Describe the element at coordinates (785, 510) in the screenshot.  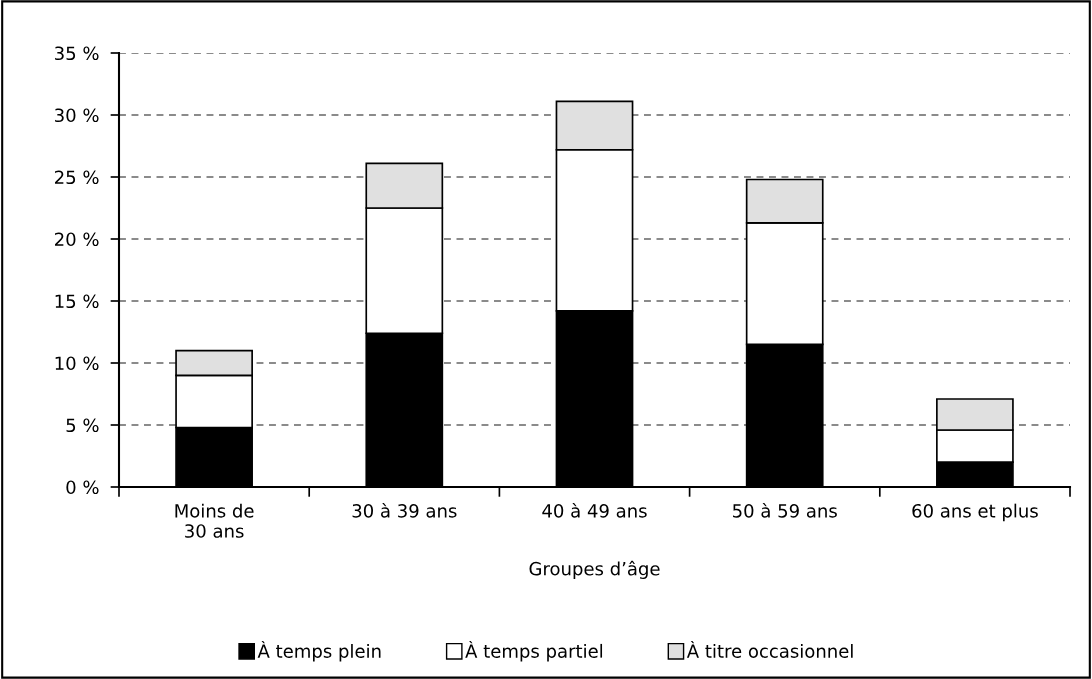
I see `x-tick-label: 50 à 59 ans` at that location.